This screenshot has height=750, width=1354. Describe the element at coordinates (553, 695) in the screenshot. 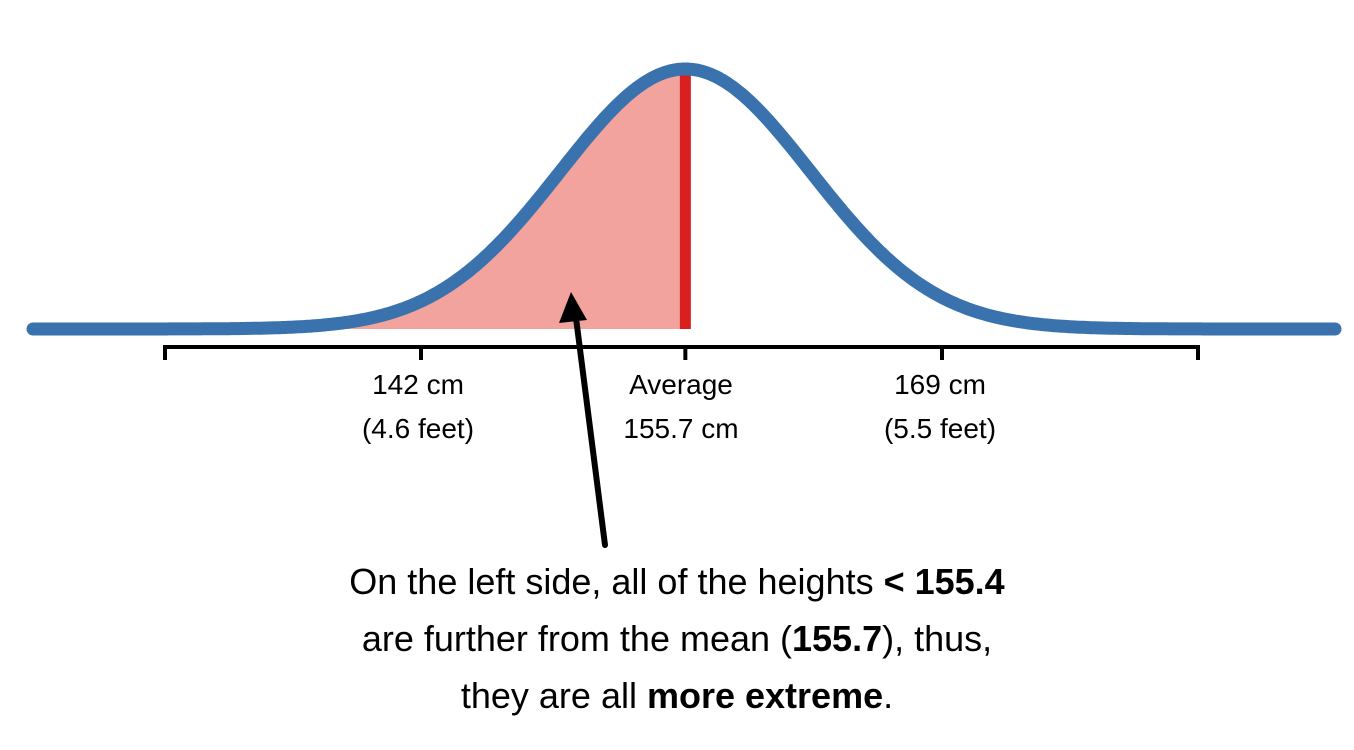

I see `caption-line-3-pre: they are all` at that location.